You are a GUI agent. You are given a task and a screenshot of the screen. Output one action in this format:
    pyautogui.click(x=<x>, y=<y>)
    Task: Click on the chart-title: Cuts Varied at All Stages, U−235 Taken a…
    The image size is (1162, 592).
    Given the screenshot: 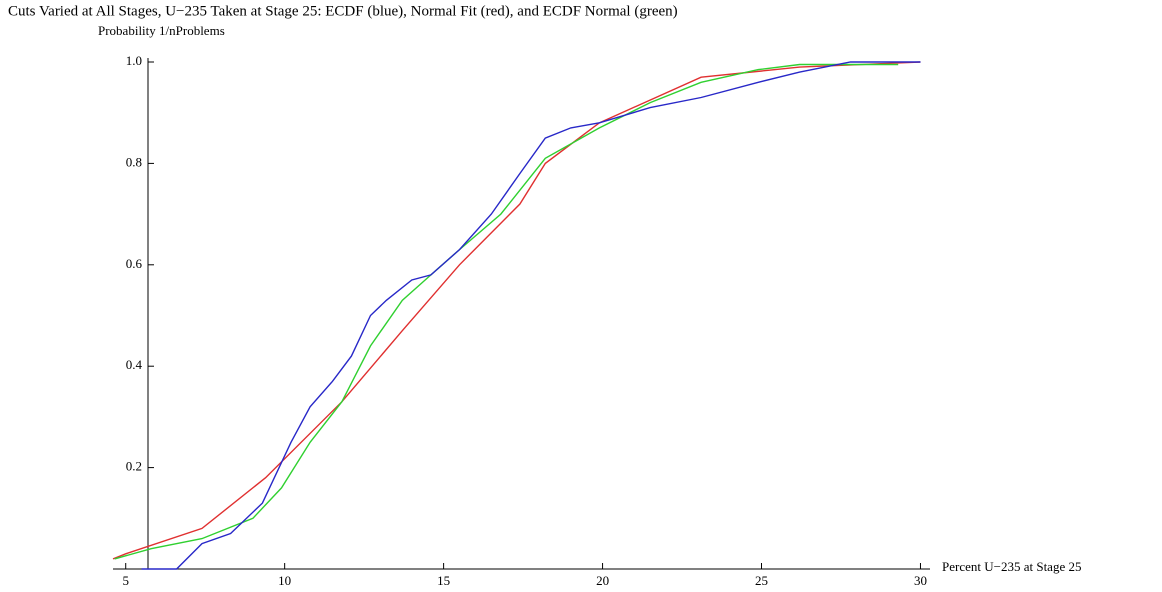 What is the action you would take?
    pyautogui.click(x=343, y=11)
    